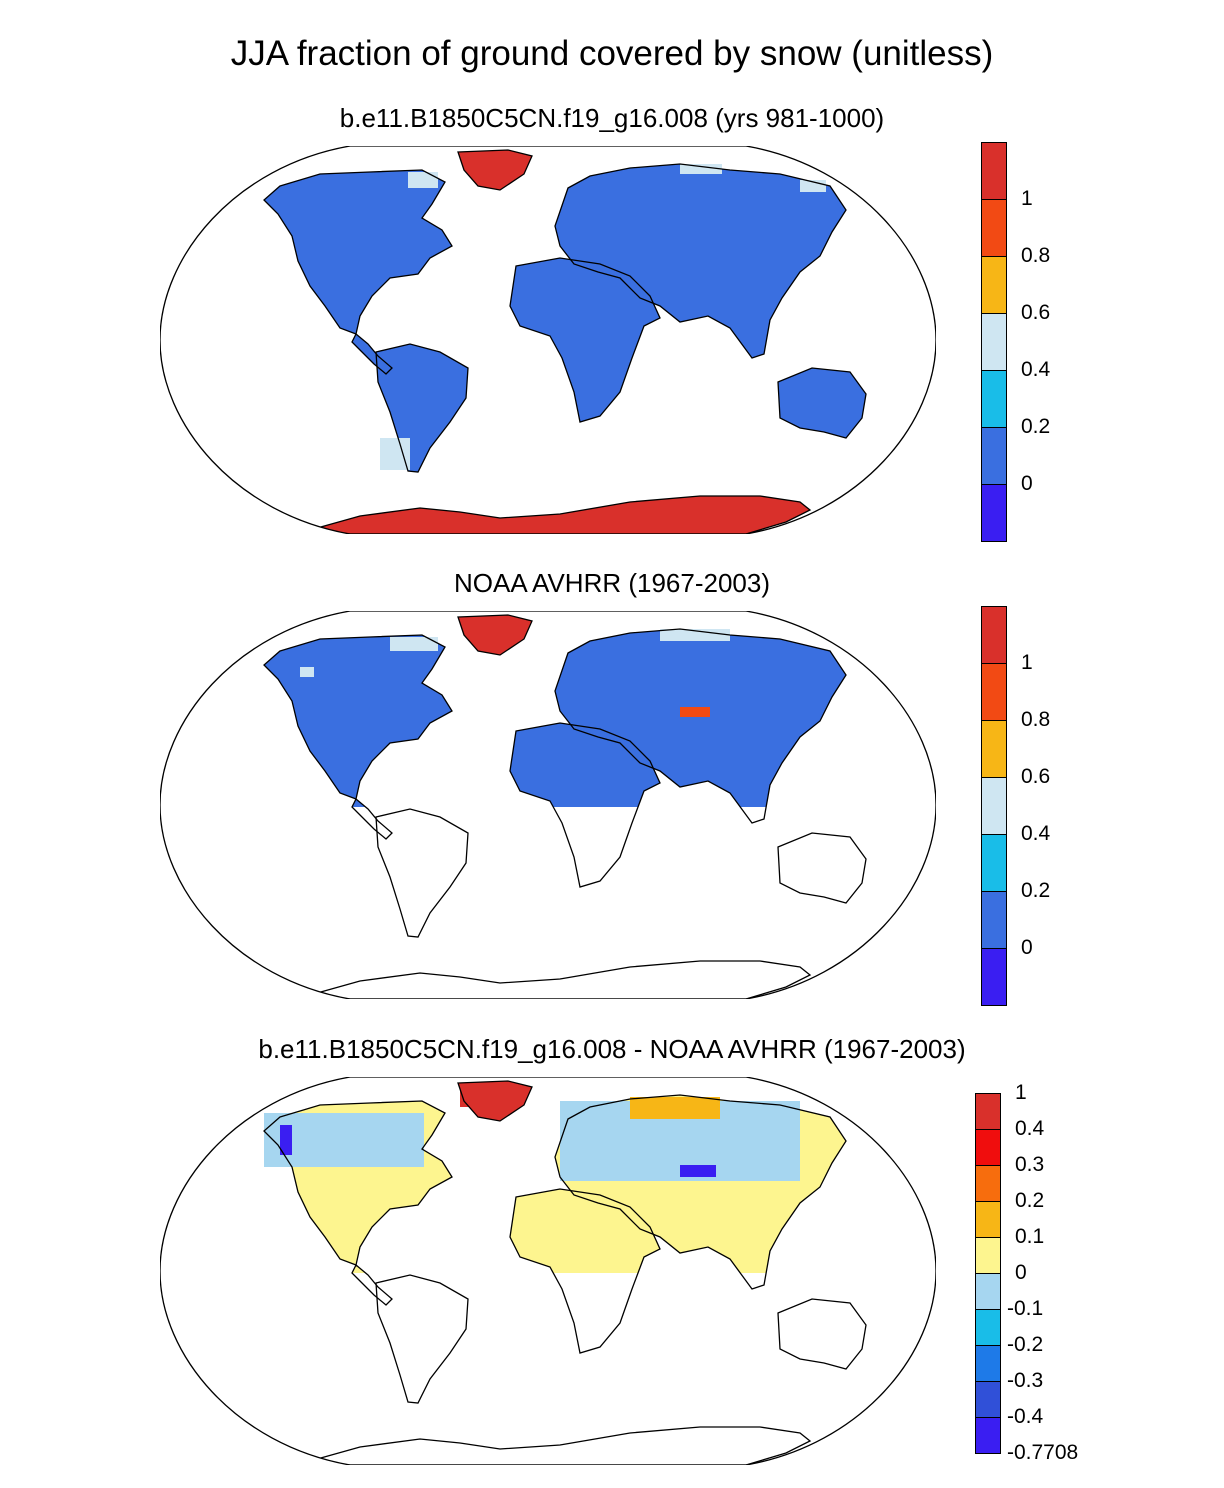  Describe the element at coordinates (1030, 1236) in the screenshot. I see `colorbar-label: 0.1` at that location.